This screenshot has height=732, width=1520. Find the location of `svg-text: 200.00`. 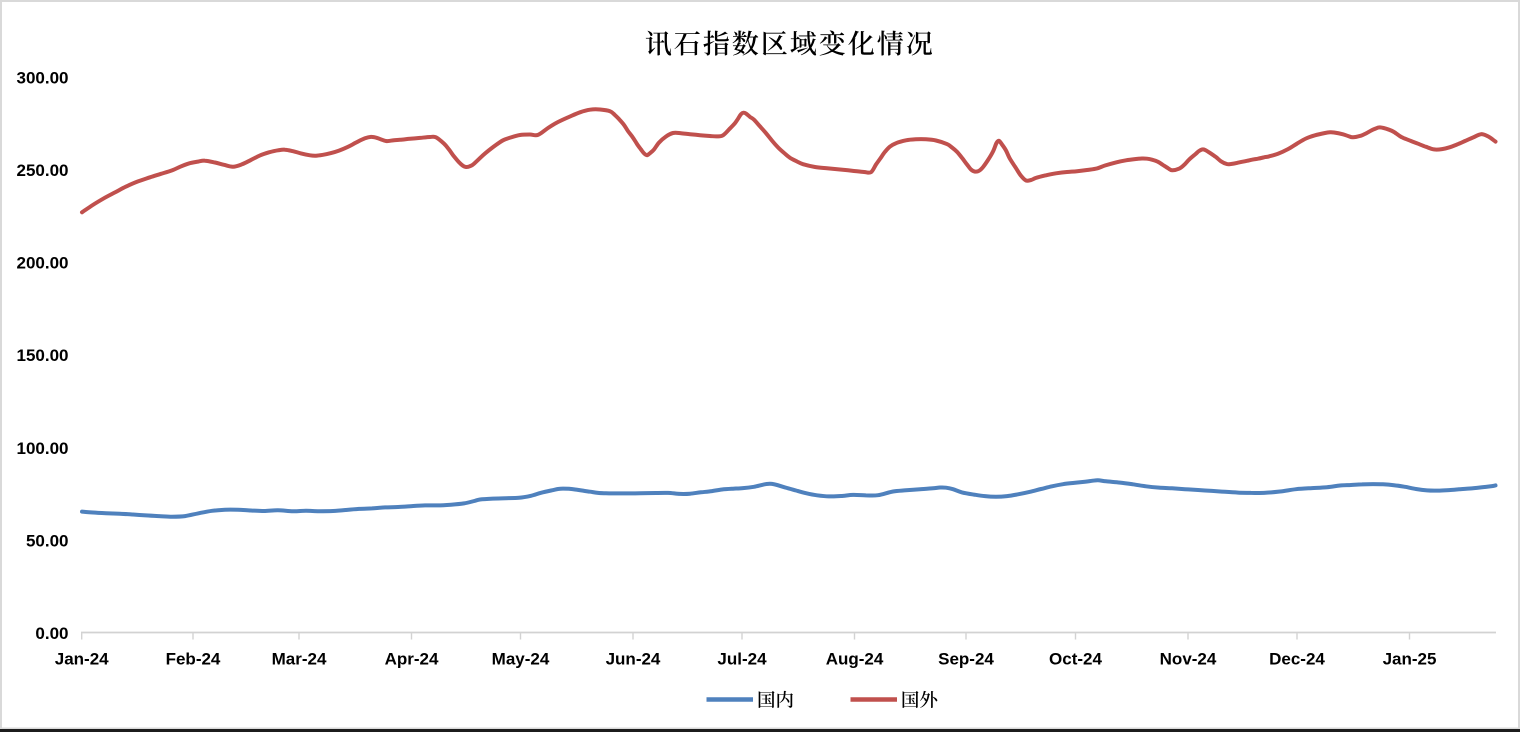

svg-text: 200.00 is located at coordinates (43, 263).